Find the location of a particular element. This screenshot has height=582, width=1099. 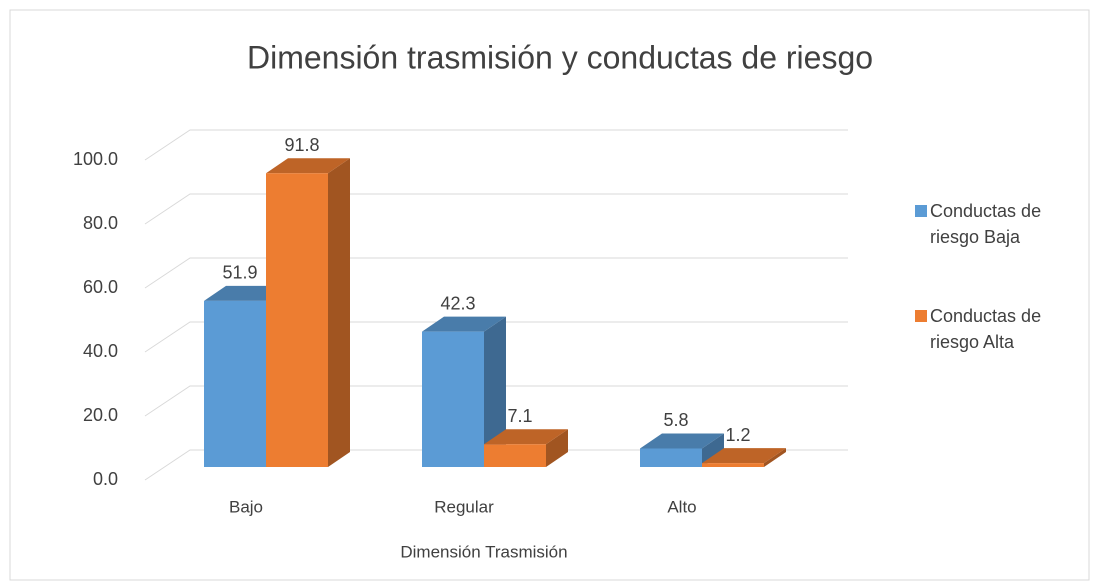

data-label: 5.8 is located at coordinates (675, 420).